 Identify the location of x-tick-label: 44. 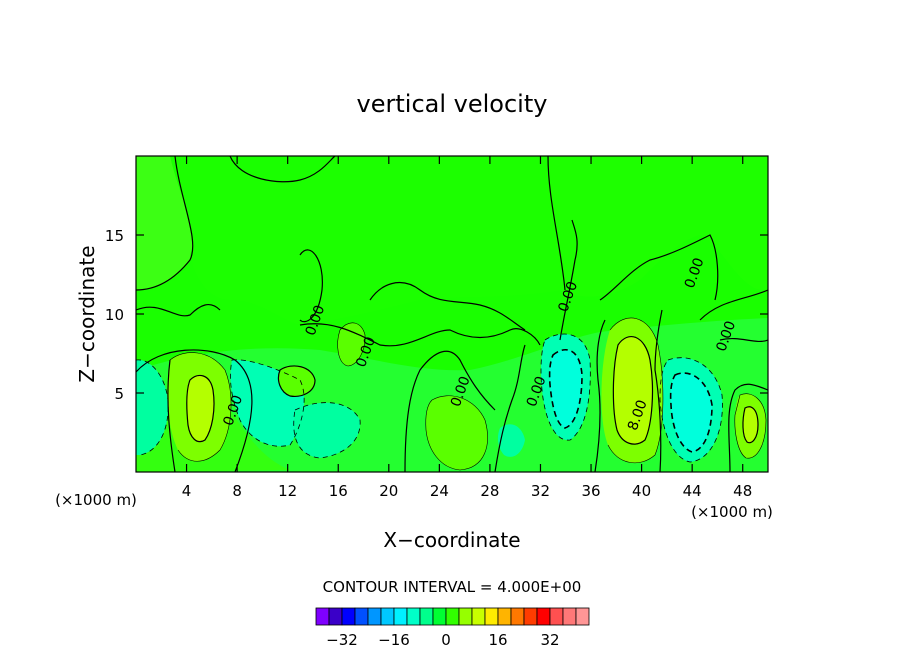
(692, 491).